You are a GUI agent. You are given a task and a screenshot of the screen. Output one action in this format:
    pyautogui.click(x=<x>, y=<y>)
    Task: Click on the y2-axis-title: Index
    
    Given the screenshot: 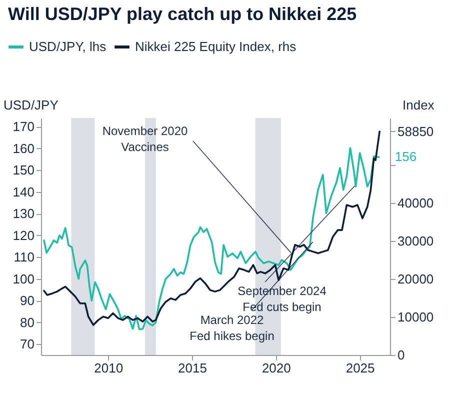 What is the action you would take?
    pyautogui.click(x=418, y=105)
    